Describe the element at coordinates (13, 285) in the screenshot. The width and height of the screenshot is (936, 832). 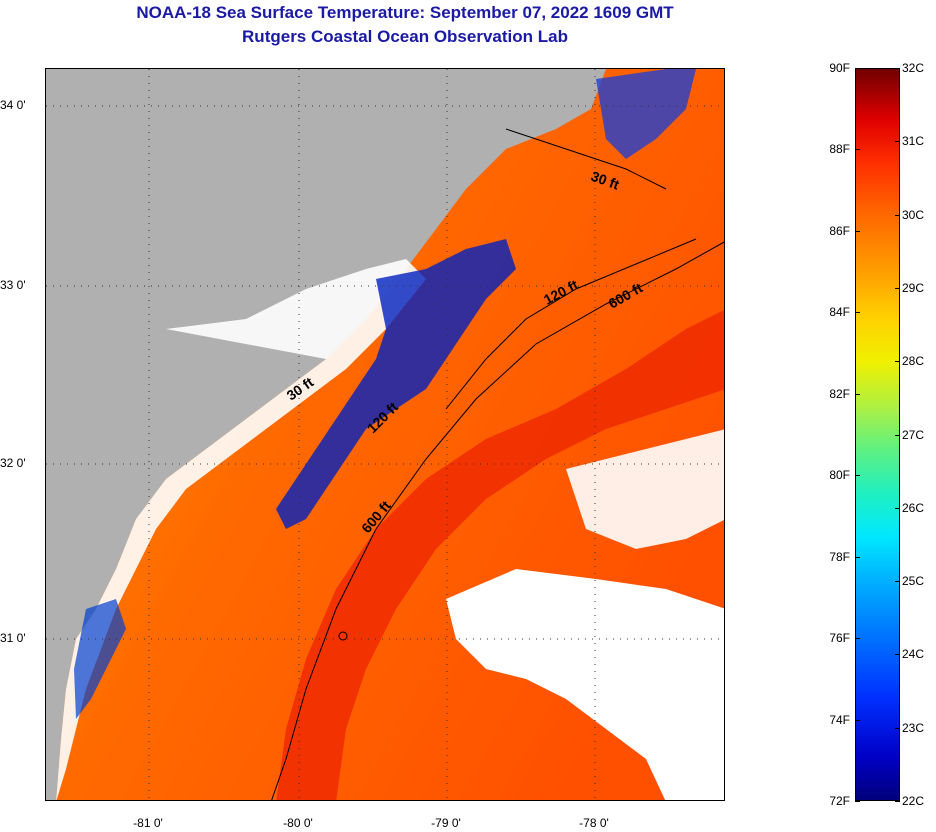
I see `lat-label: 33 0'` at that location.